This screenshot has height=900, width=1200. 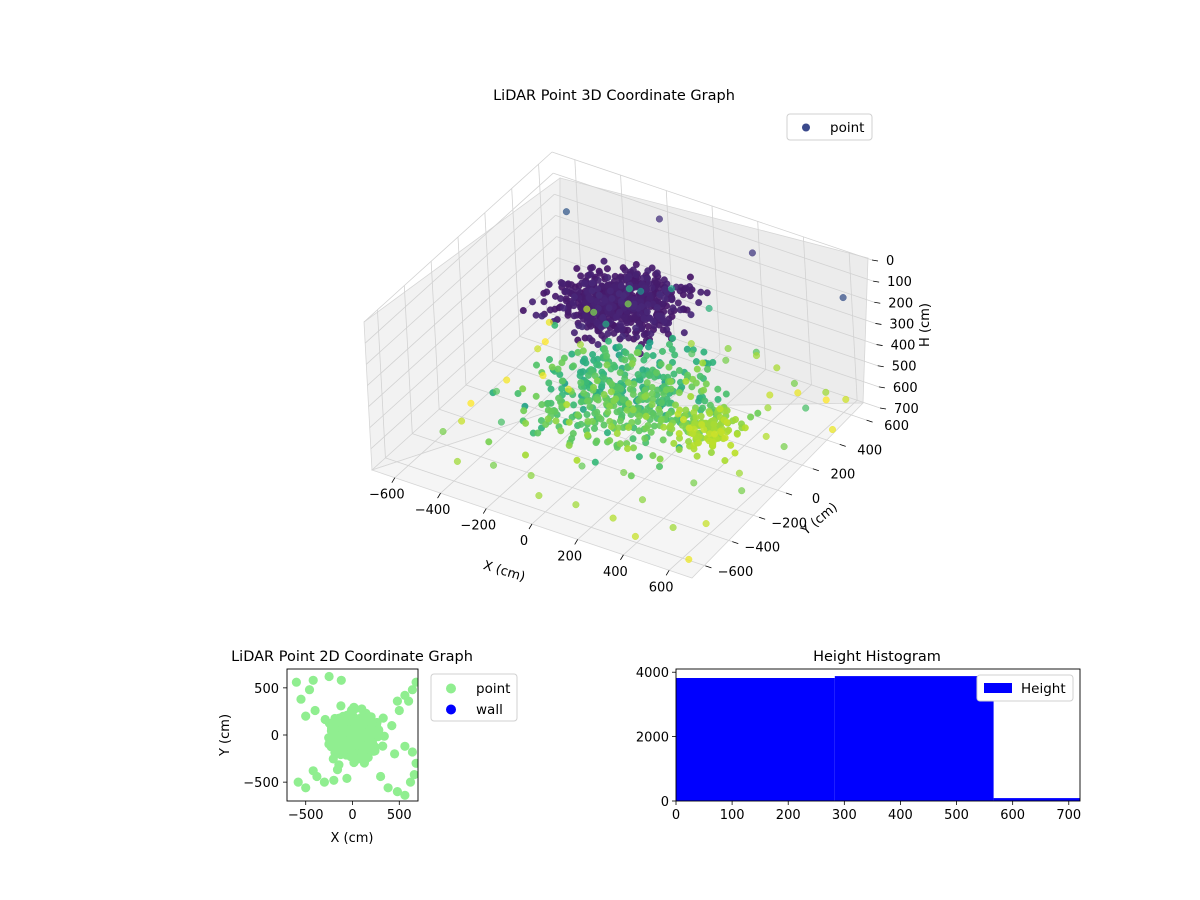 I want to click on z-tick-label: 100, so click(x=899, y=282).